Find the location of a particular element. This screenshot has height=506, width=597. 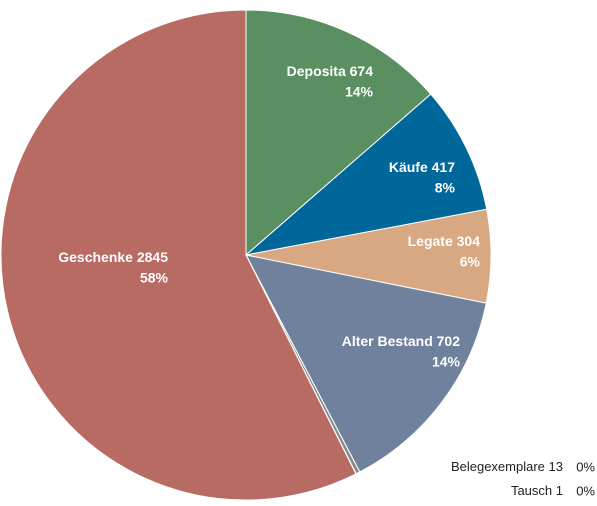

slice-label: Alter Bestand 702 is located at coordinates (401, 341).